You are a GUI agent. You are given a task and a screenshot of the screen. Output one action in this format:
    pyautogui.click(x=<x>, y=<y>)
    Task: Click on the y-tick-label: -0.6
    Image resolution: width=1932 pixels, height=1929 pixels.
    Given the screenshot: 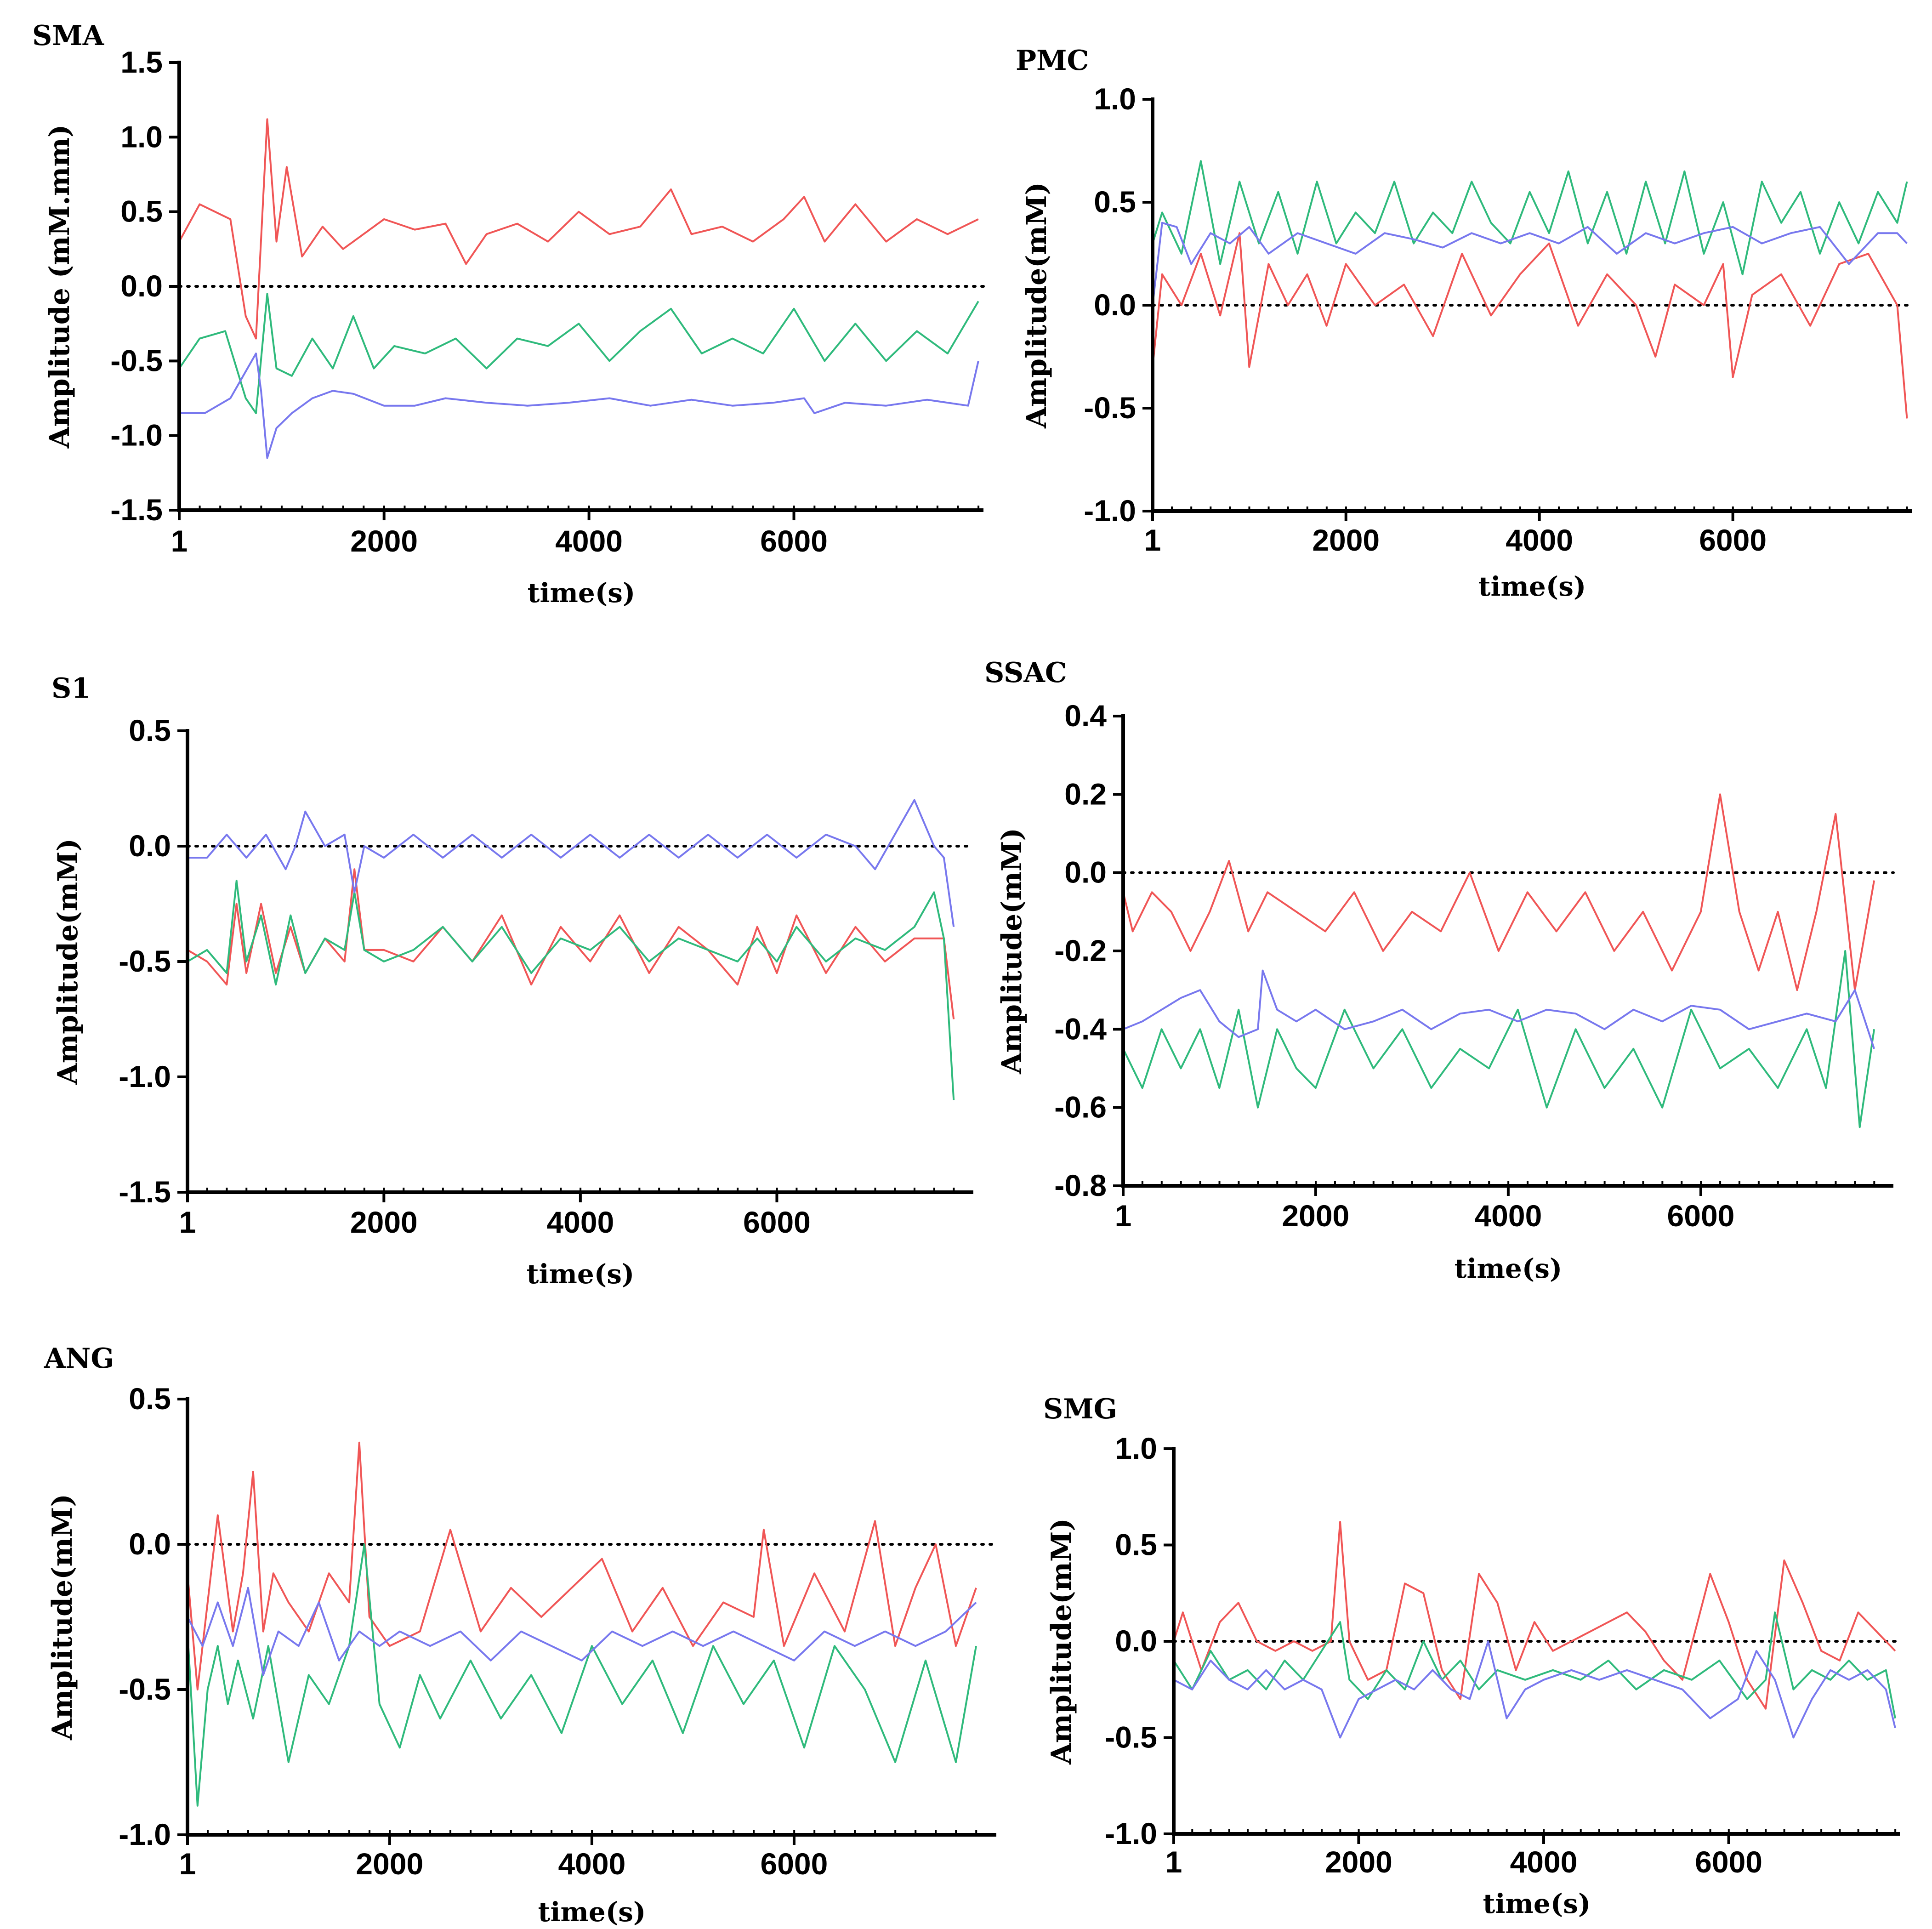 What is the action you would take?
    pyautogui.click(x=1080, y=1107)
    